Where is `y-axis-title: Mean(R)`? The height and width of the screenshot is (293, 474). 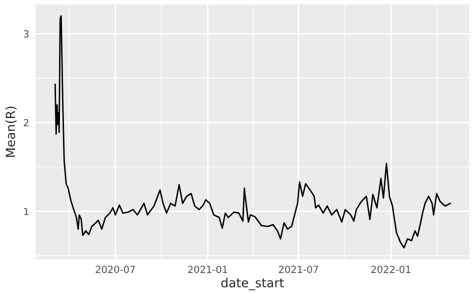 y-axis-title: Mean(R) is located at coordinates (11, 131).